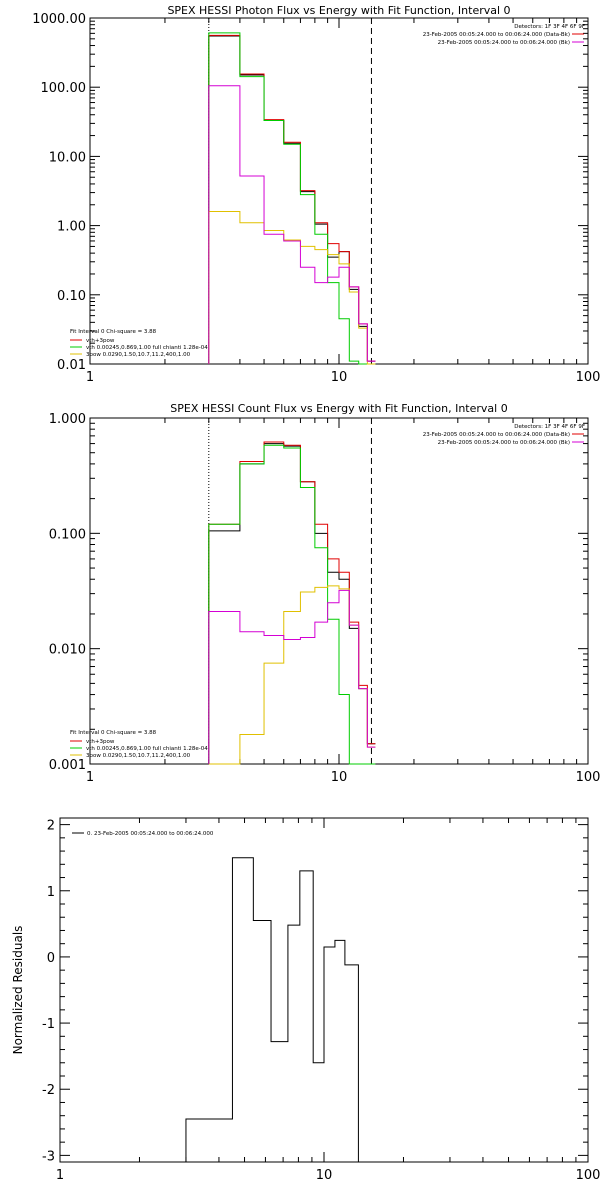 Image resolution: width=600 pixels, height=1200 pixels. I want to click on photon-series-group, so click(292, 198).